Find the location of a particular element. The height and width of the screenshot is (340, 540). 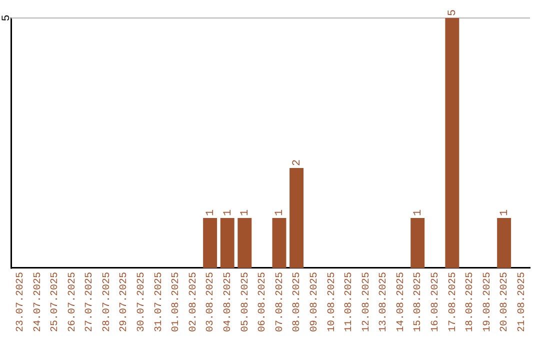

x-tick-label: 17.08.2025 is located at coordinates (453, 302).